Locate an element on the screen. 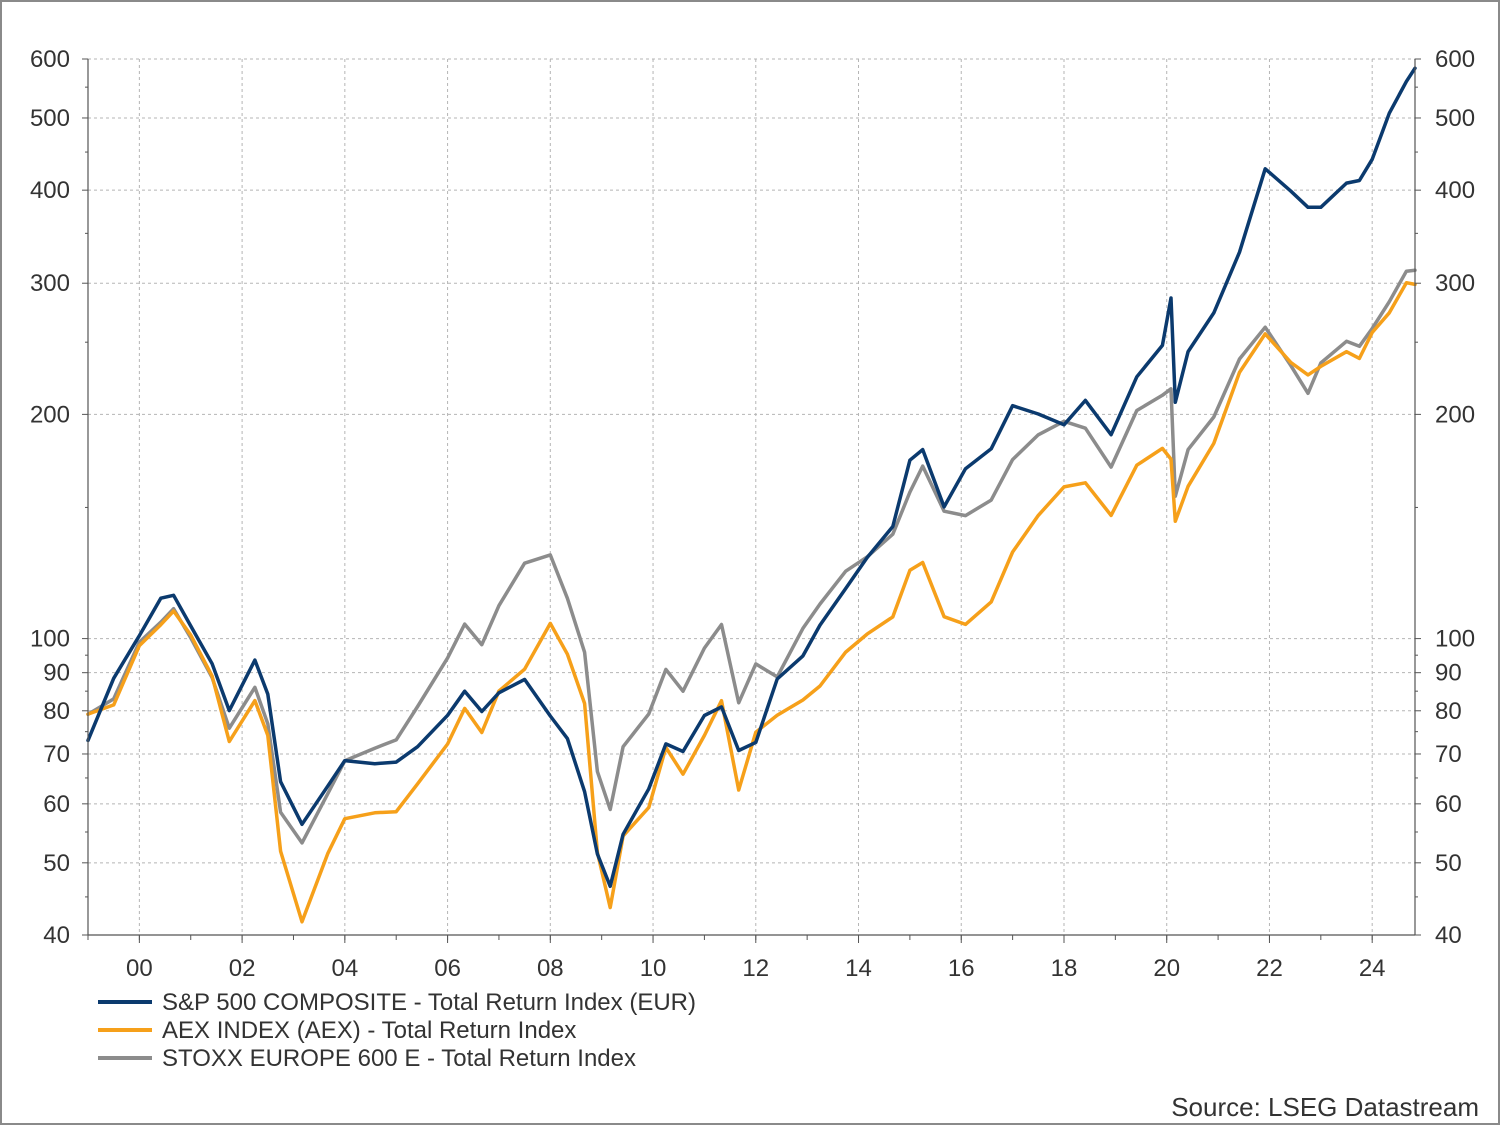 The width and height of the screenshot is (1500, 1125). y-tick-label-left: 70 is located at coordinates (56, 754).